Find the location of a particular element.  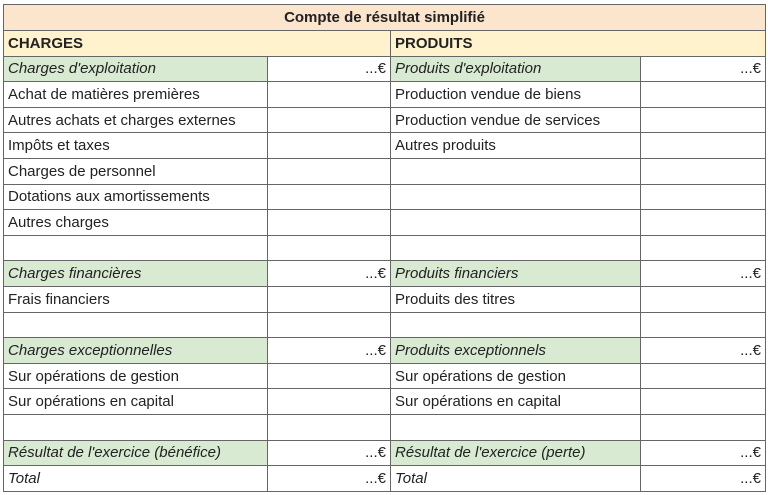

produits-header-blank is located at coordinates (703, 43).